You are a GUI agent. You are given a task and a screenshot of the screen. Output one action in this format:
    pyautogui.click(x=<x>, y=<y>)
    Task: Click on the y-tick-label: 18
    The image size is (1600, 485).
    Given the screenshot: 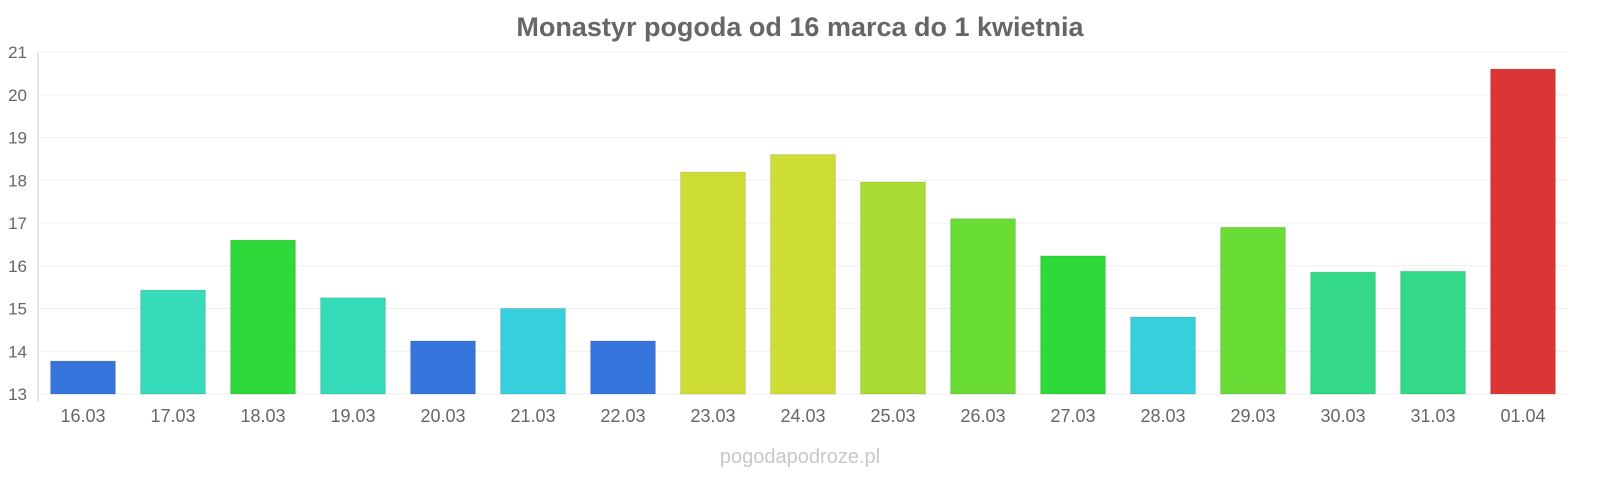 What is the action you would take?
    pyautogui.click(x=17, y=180)
    